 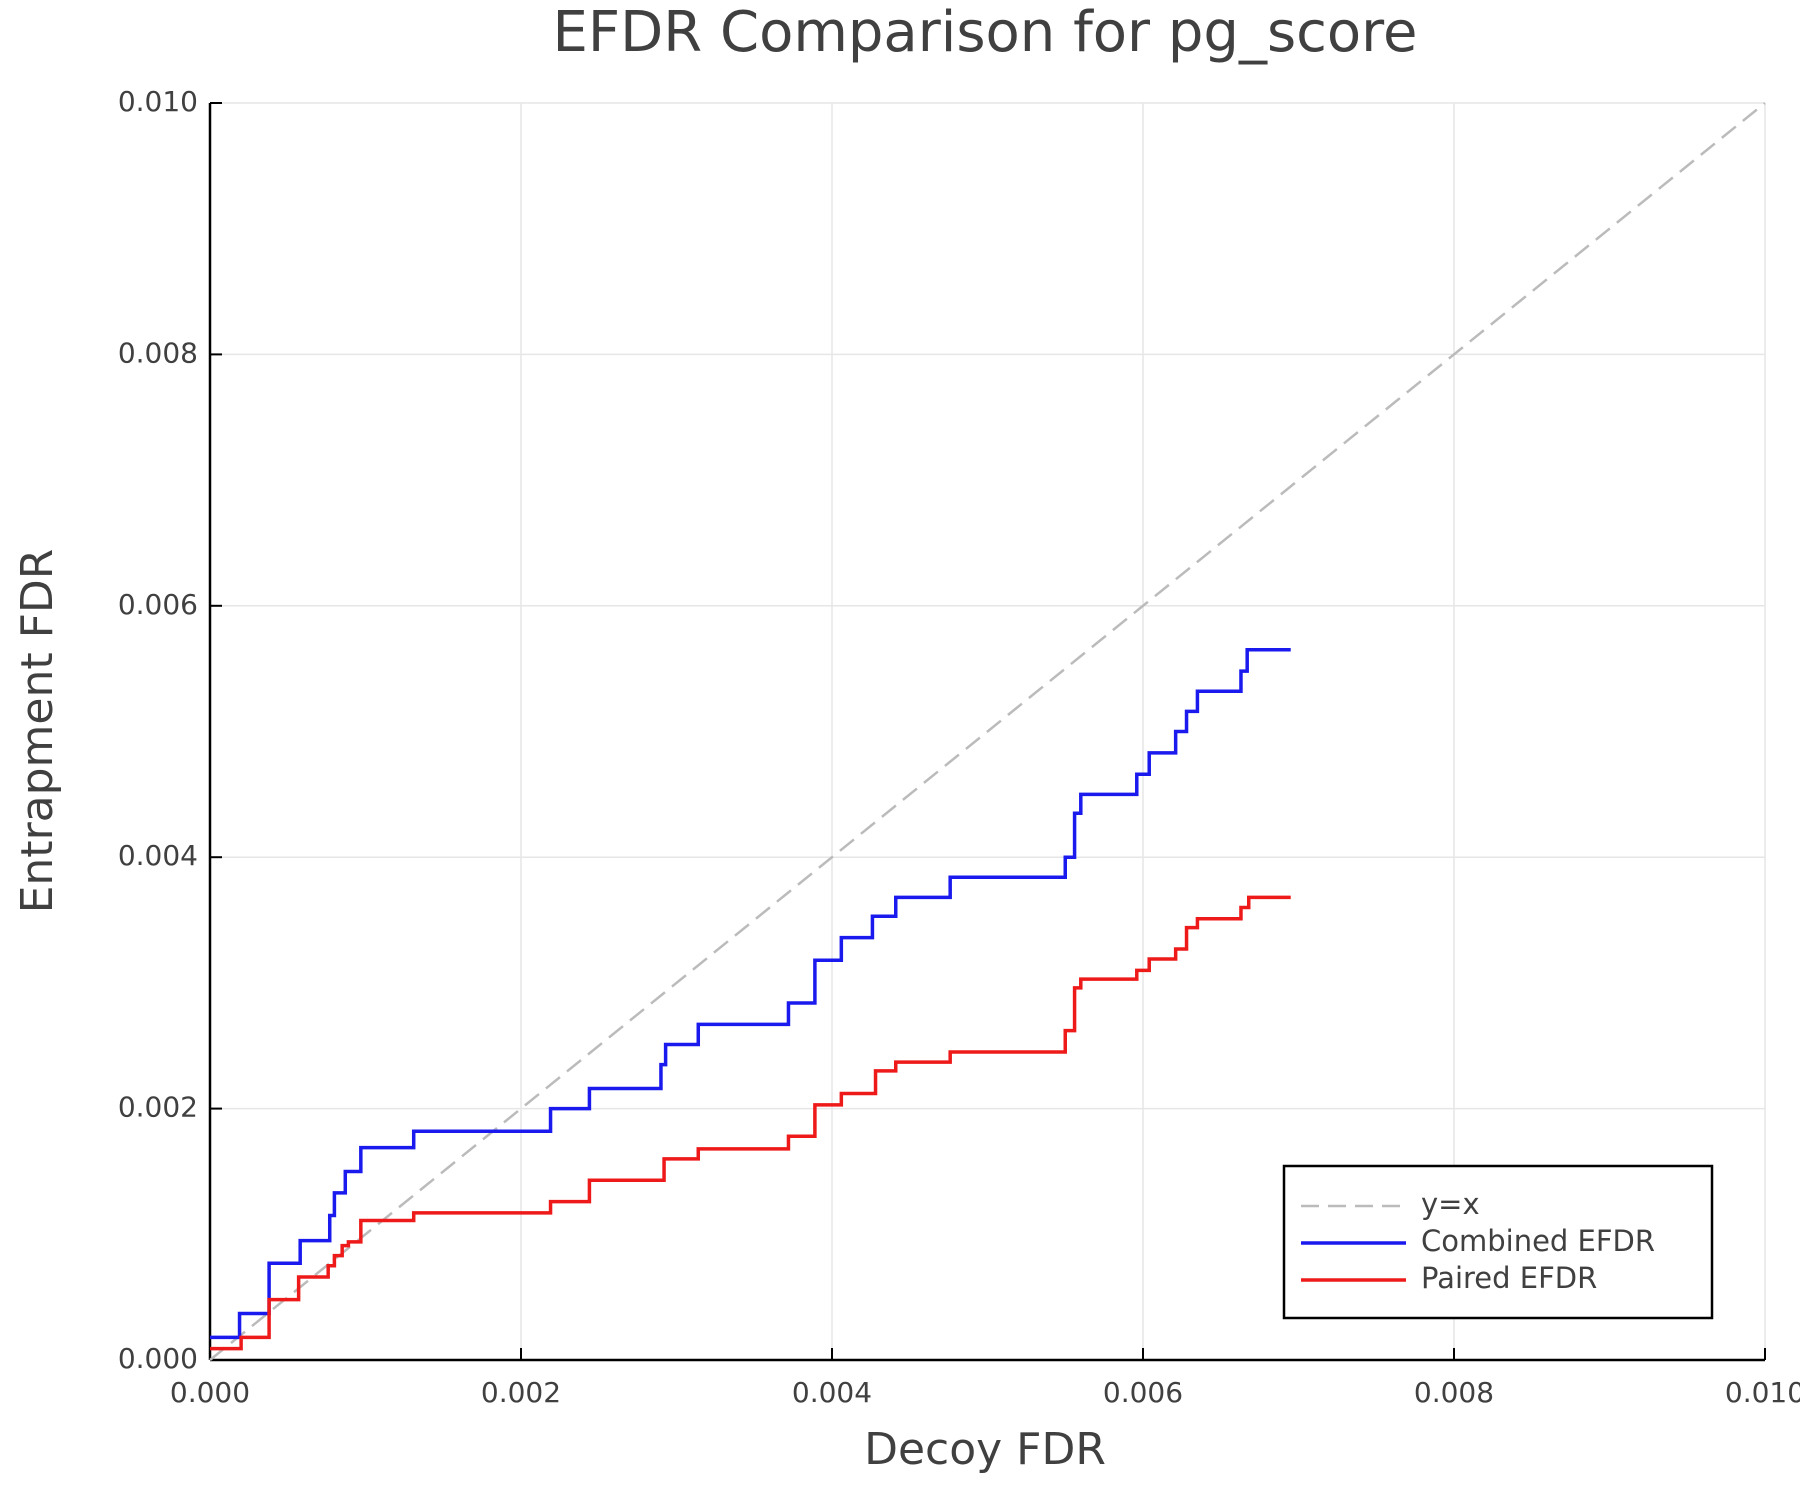 I want to click on x-tick-label: 0.004, so click(x=832, y=1392).